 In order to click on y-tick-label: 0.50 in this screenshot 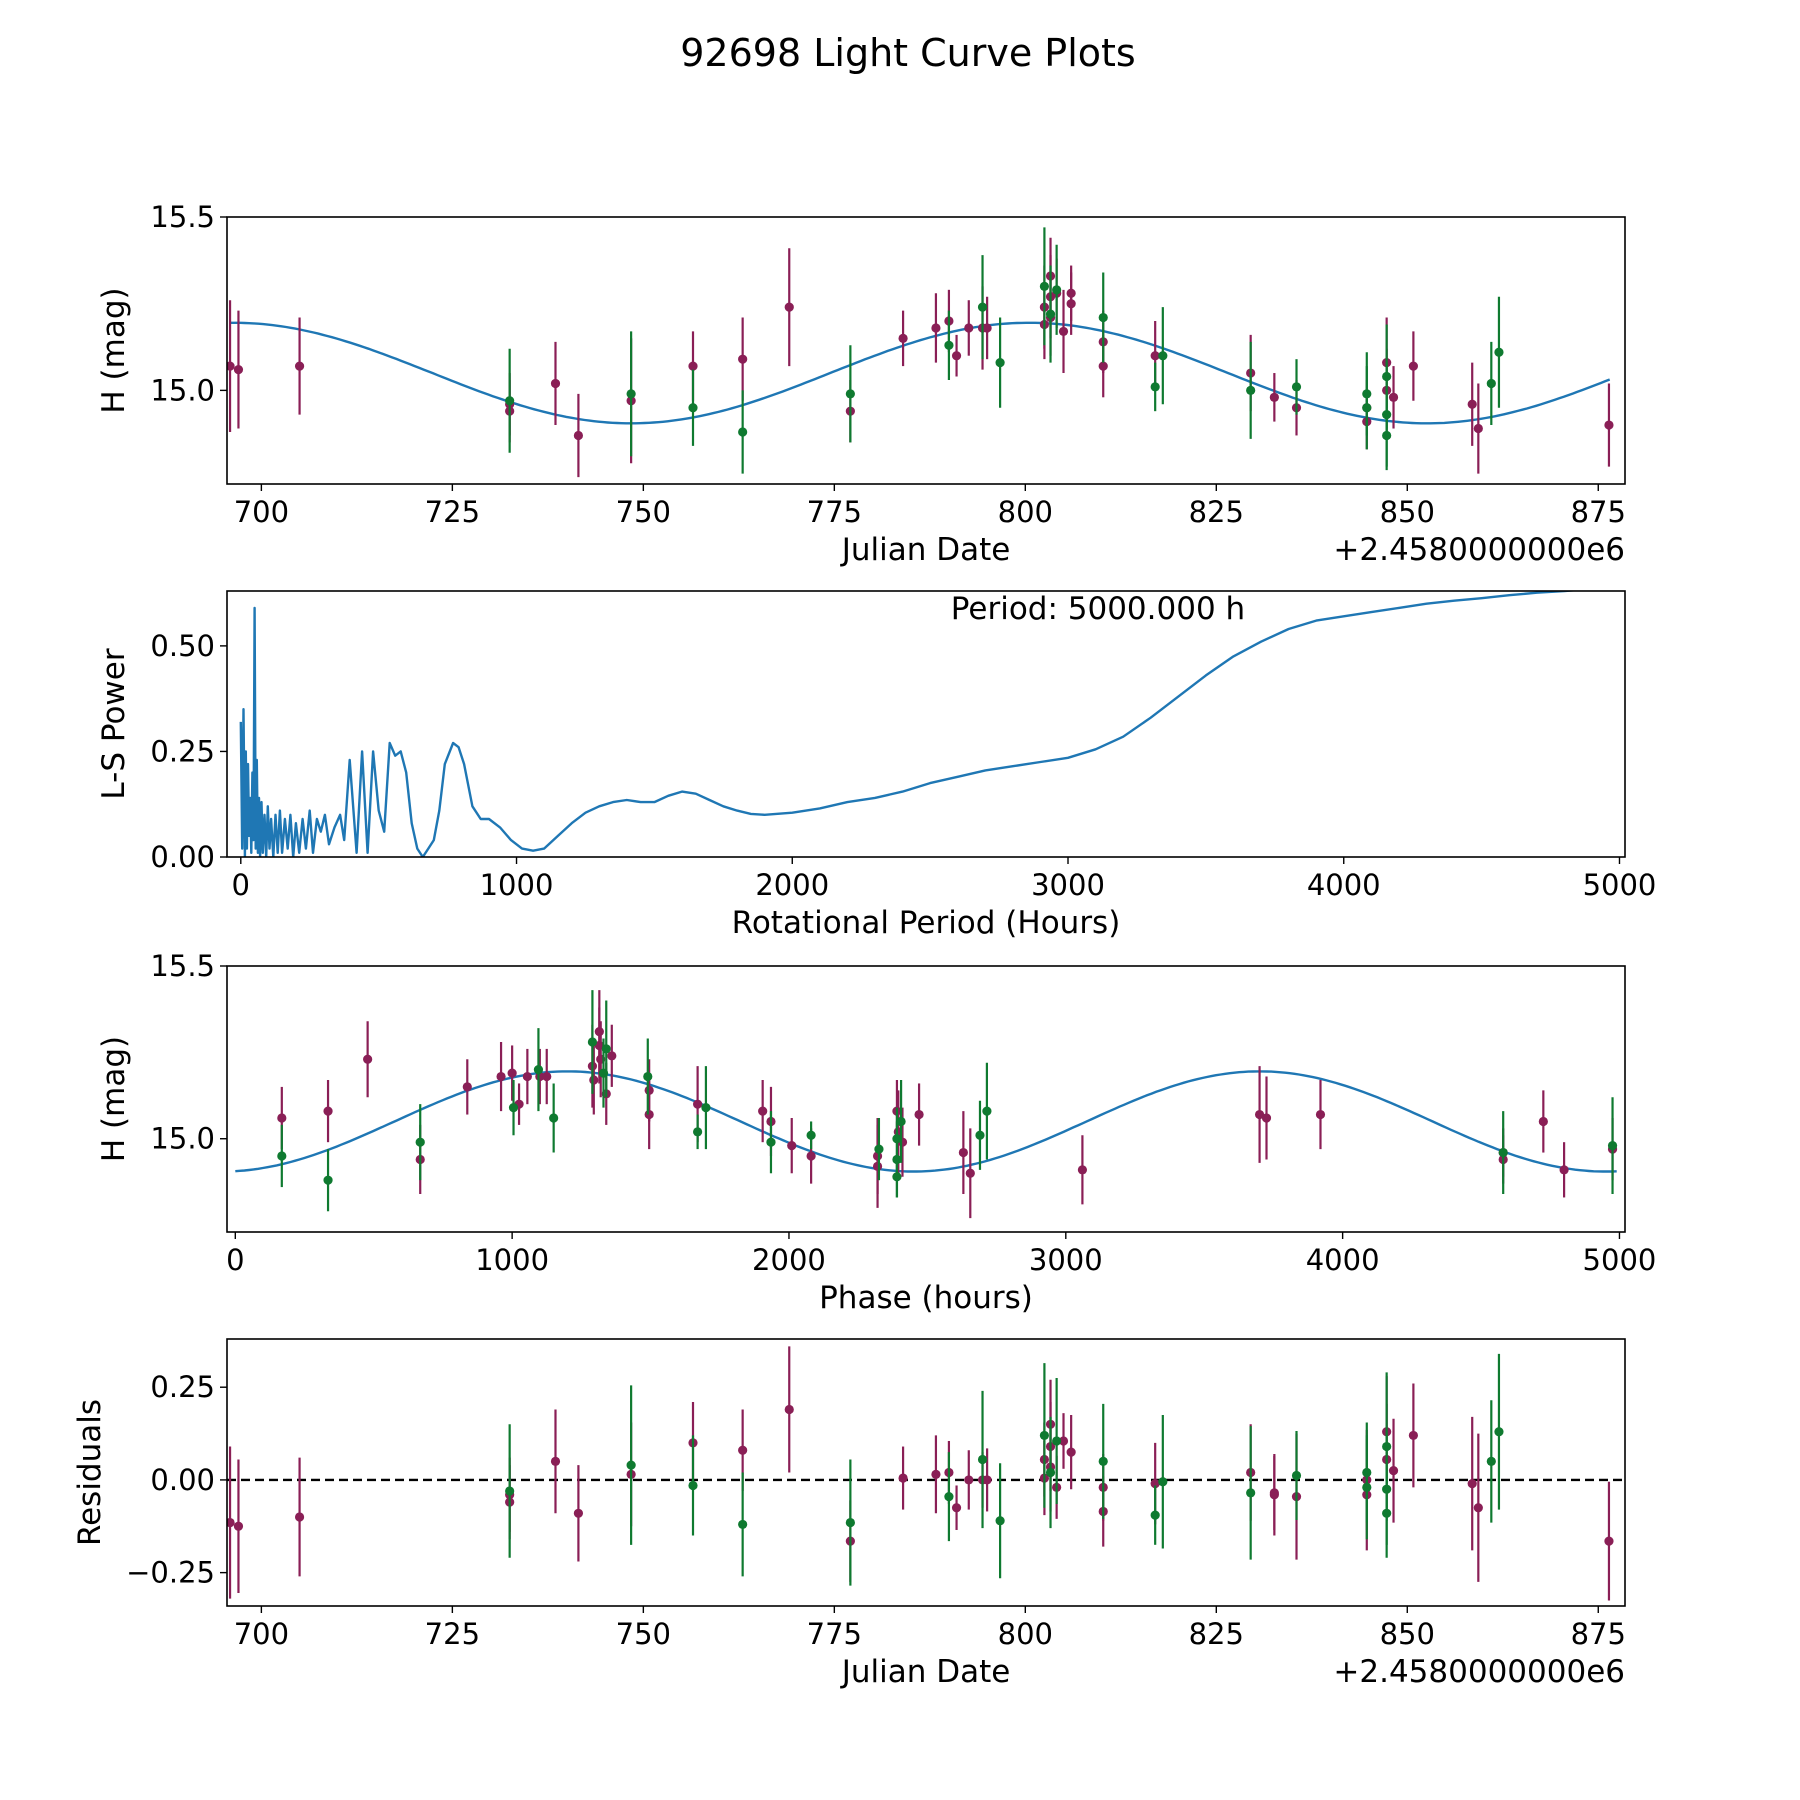, I will do `click(182, 646)`.